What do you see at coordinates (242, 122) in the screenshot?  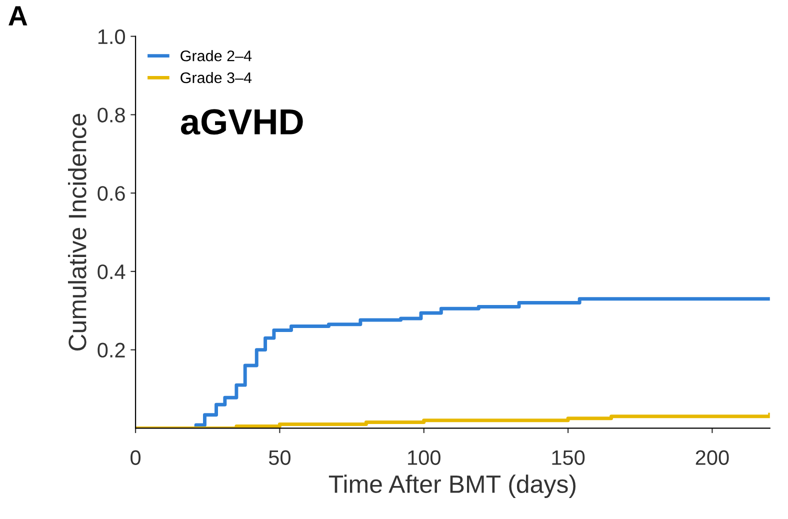 I see `annotation: aGVHD` at bounding box center [242, 122].